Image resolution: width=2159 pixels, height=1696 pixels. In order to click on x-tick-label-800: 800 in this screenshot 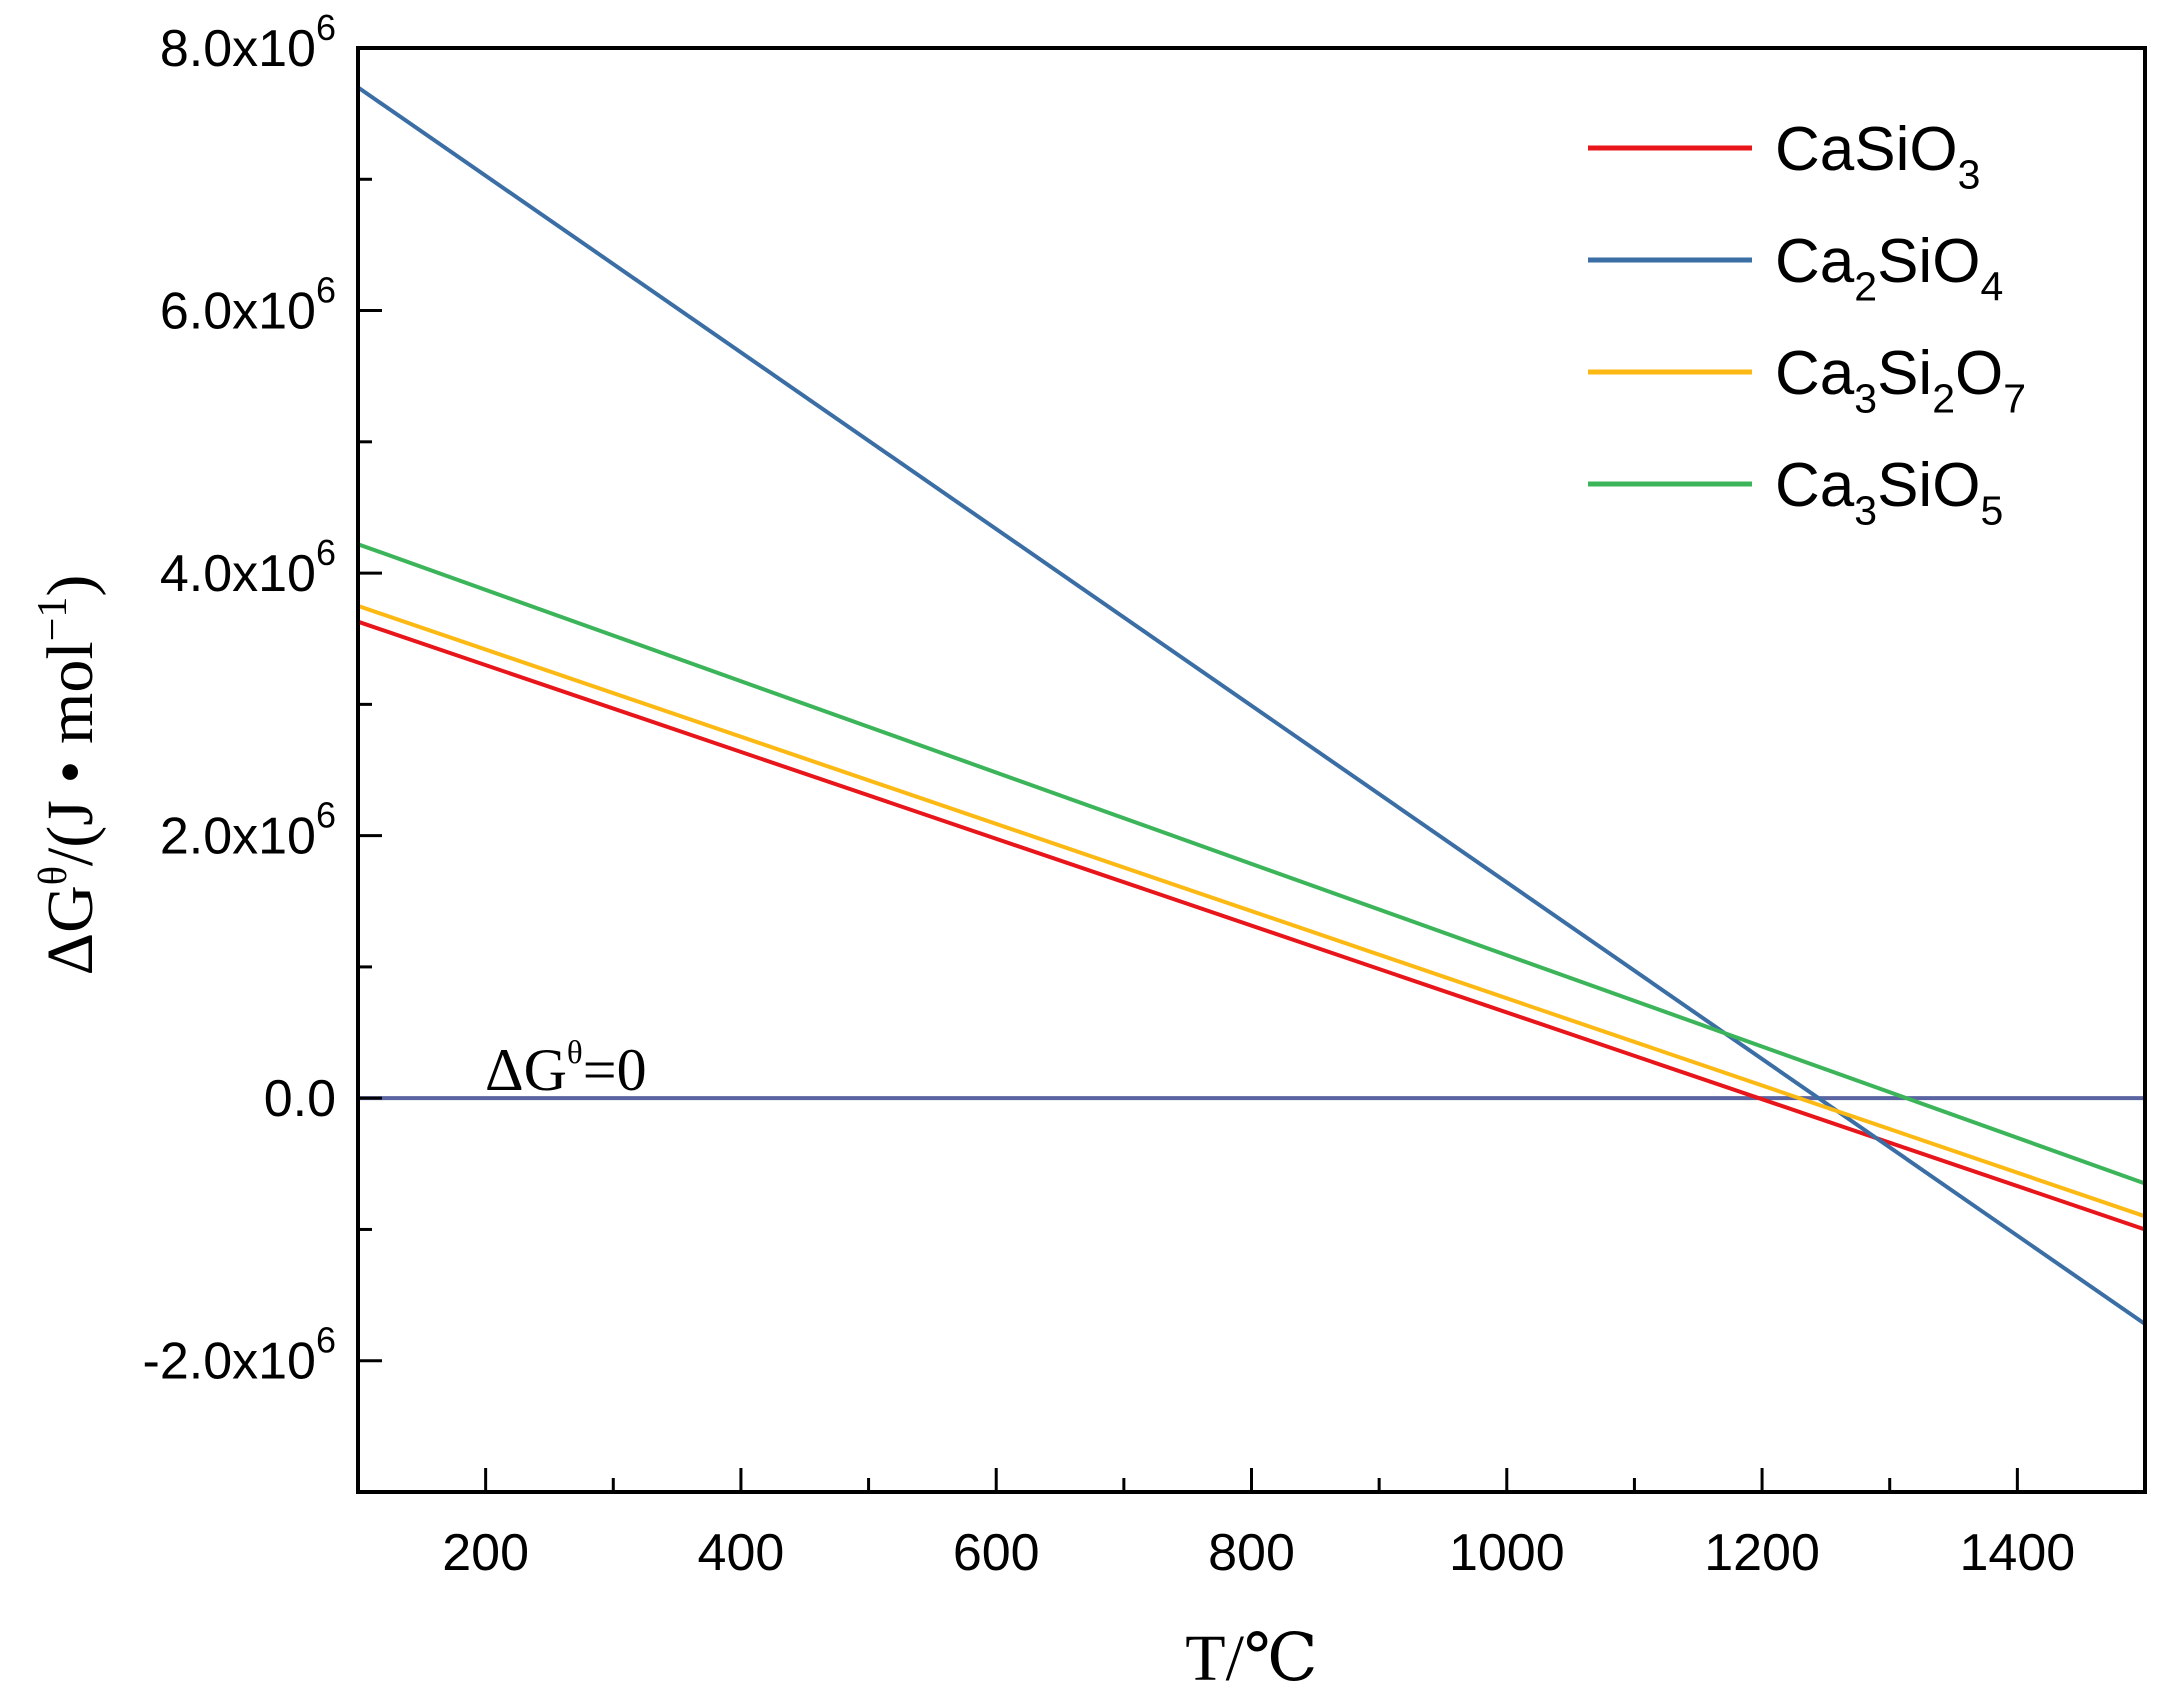, I will do `click(1251, 1553)`.